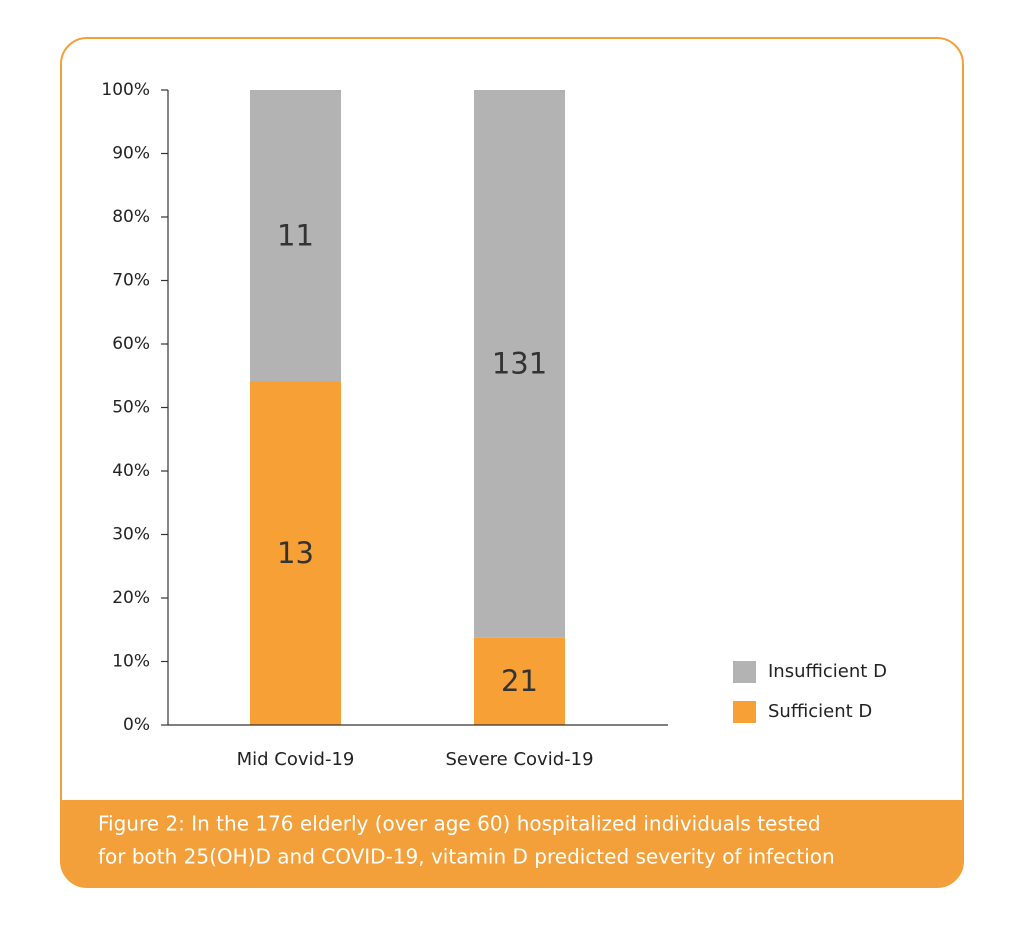 This screenshot has height=925, width=1024. I want to click on y-tick-label: 40%, so click(131, 471).